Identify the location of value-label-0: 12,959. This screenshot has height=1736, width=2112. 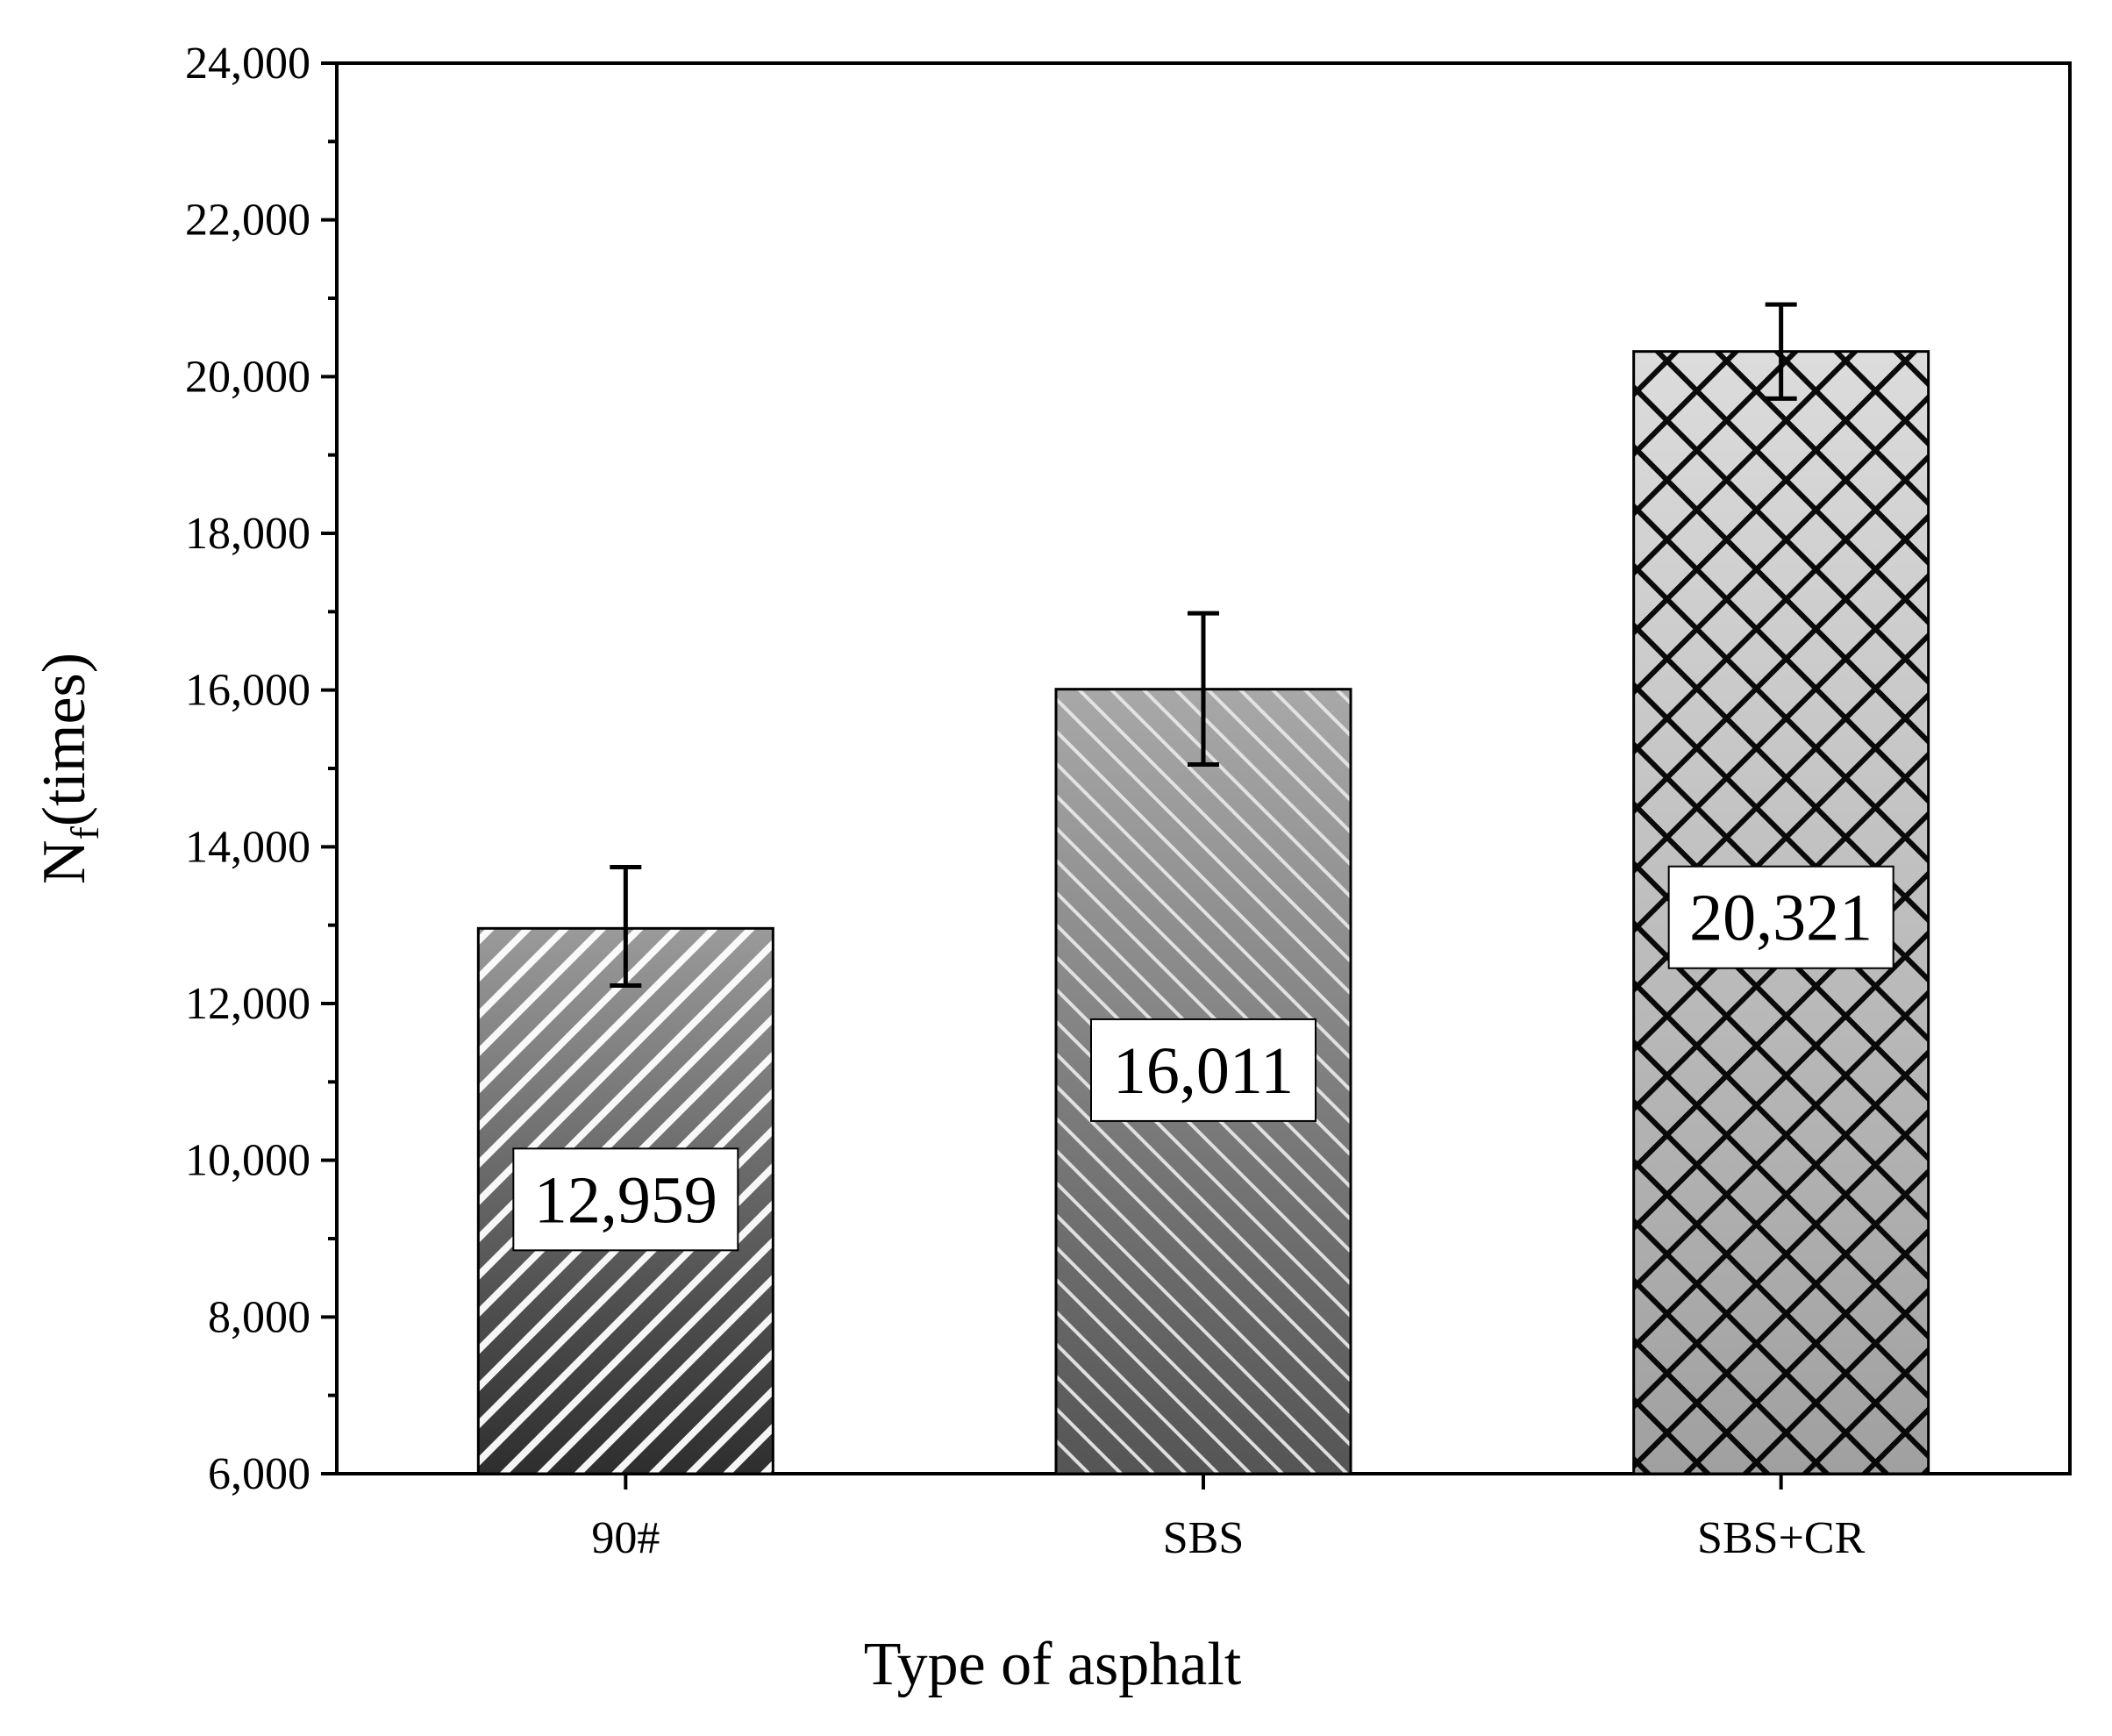
(625, 1199).